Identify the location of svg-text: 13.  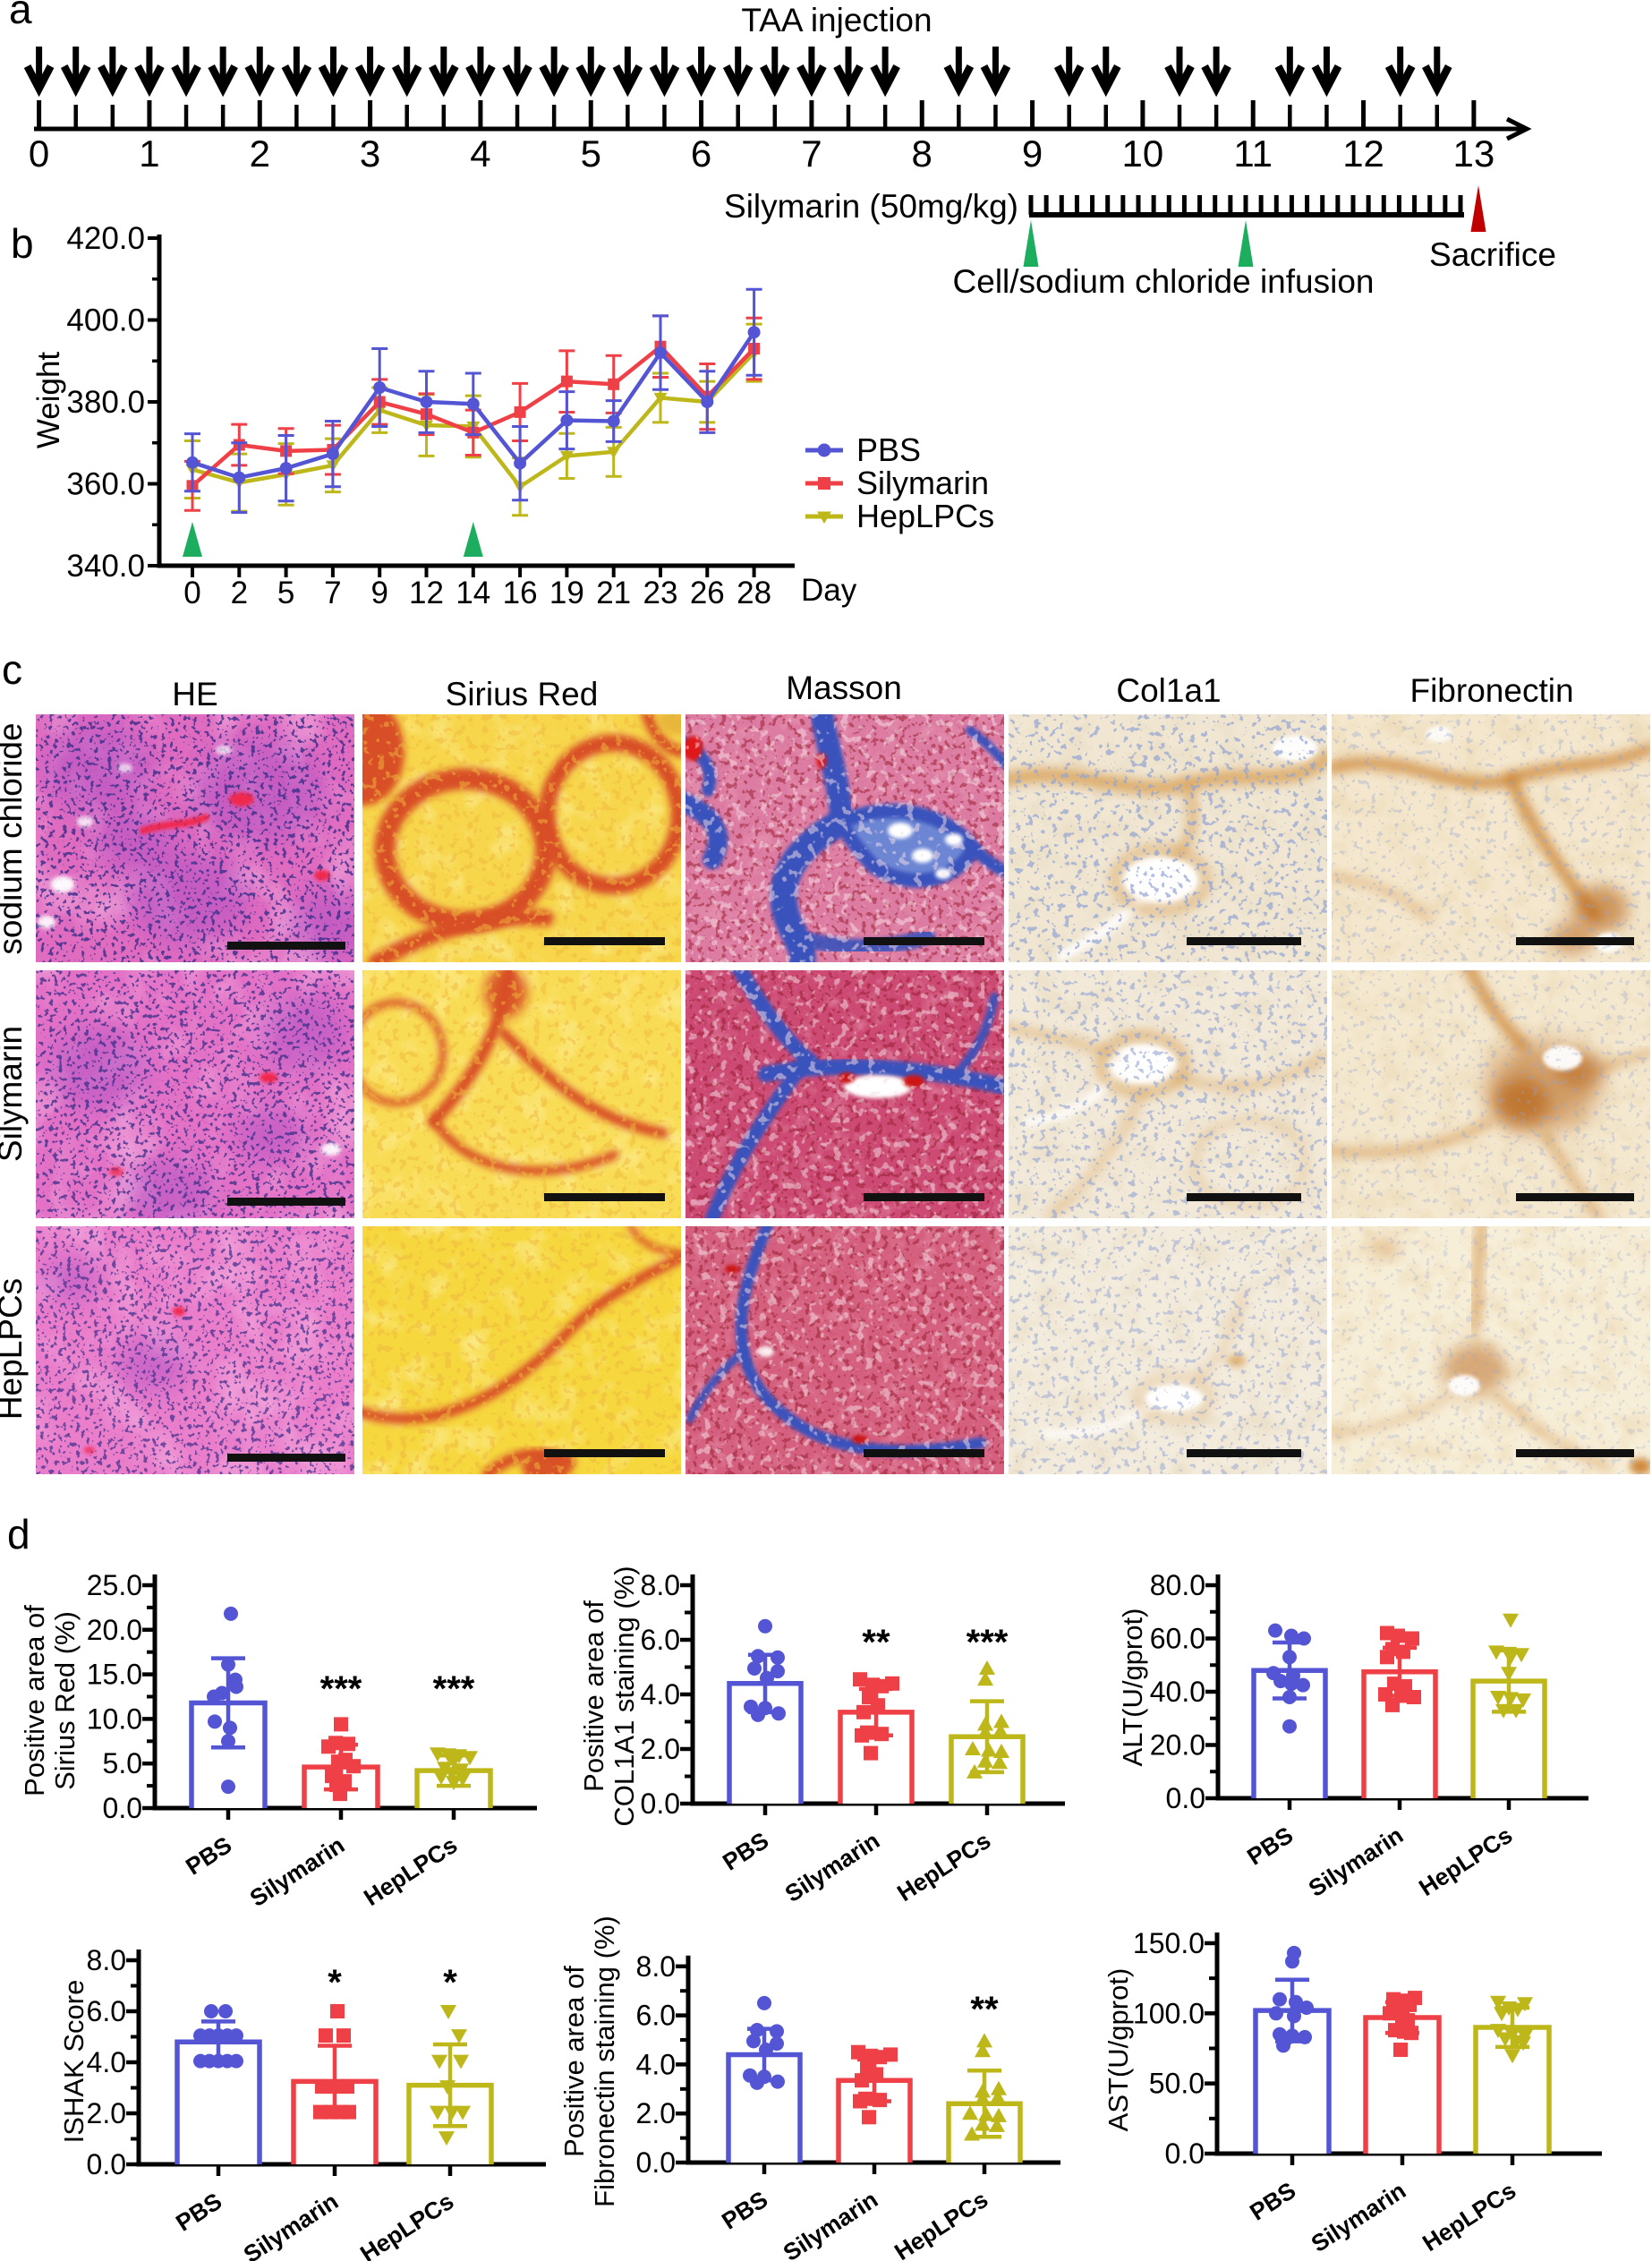
(1474, 153).